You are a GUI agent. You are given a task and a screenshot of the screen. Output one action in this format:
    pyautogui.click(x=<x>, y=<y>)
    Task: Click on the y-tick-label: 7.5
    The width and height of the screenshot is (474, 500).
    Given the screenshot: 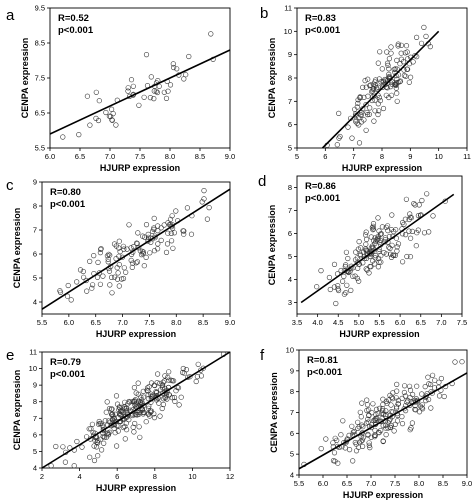 What is the action you would take?
    pyautogui.click(x=40, y=78)
    